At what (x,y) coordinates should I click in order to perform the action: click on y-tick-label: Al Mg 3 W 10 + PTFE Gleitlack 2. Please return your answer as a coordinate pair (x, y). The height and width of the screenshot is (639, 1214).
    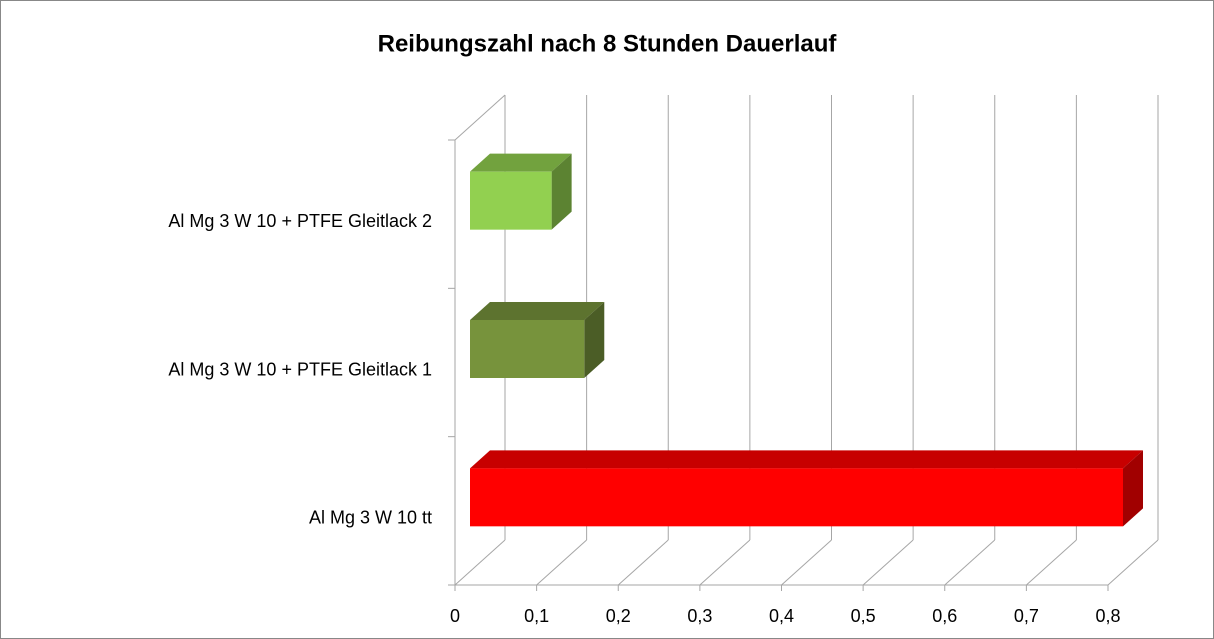
    Looking at the image, I should click on (300, 221).